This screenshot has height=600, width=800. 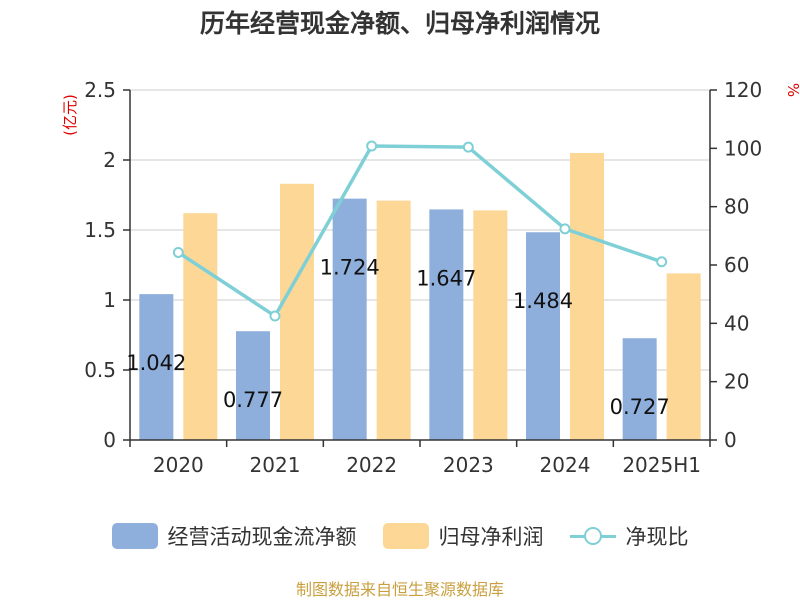 What do you see at coordinates (657, 537) in the screenshot?
I see `legend-label-ratio: 净现比` at bounding box center [657, 537].